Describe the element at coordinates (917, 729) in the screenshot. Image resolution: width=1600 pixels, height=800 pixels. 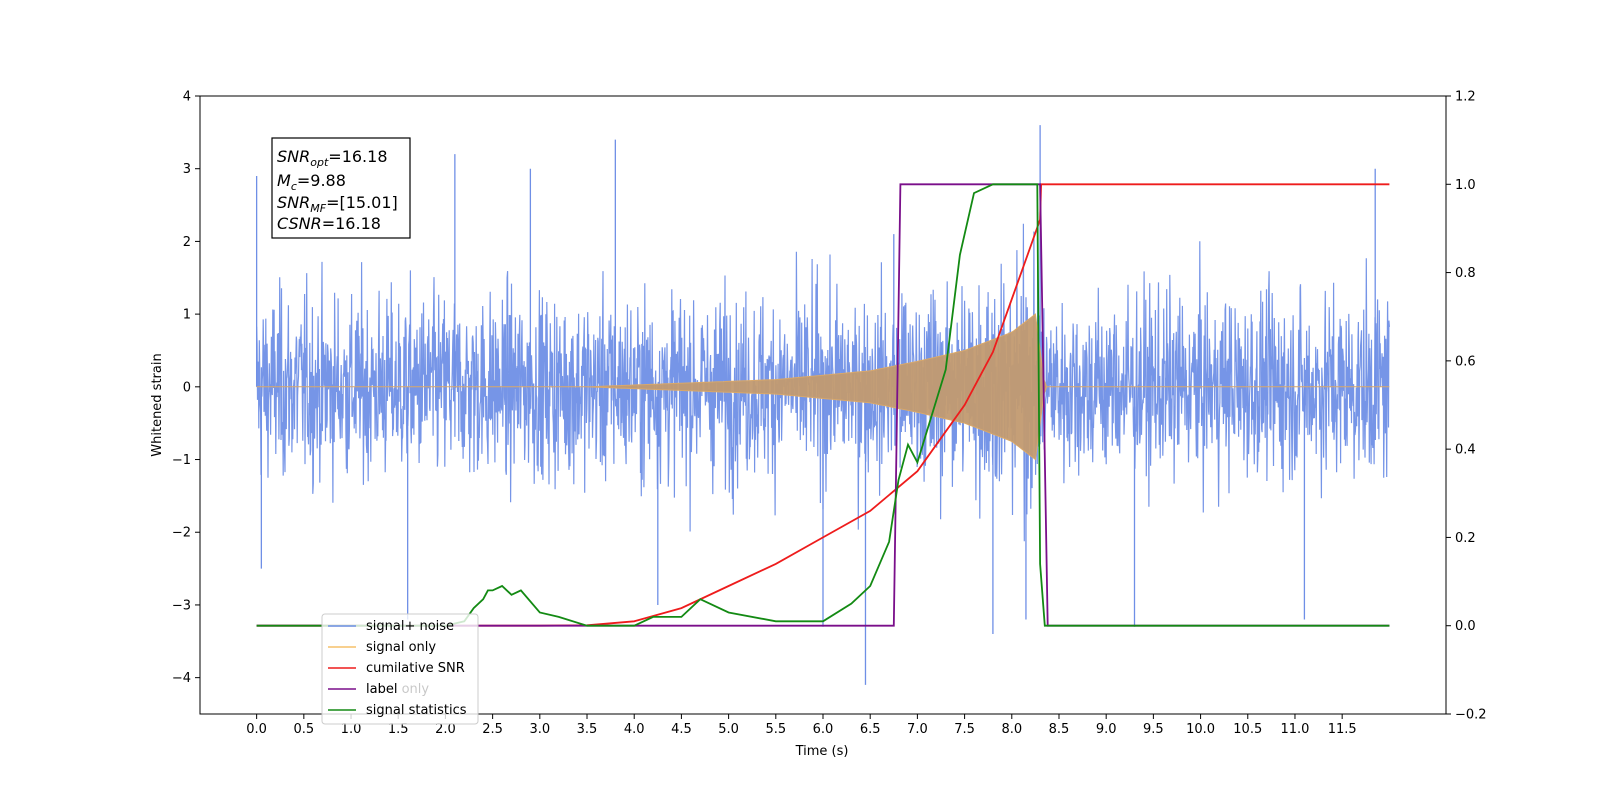
I see `x-tick-label: 7.0` at that location.